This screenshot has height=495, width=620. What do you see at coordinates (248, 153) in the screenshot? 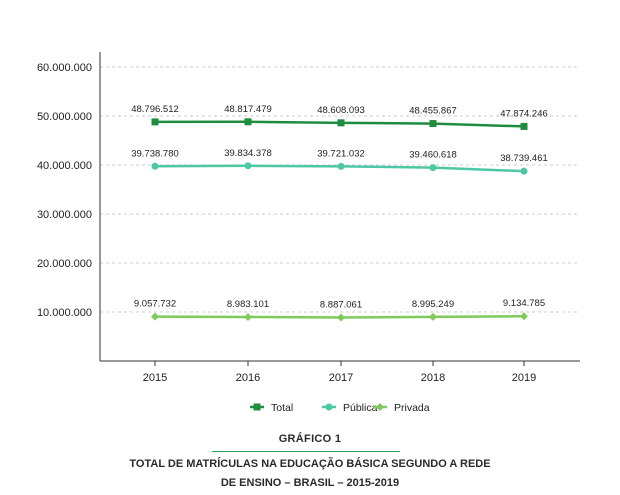
I see `data-label: 39.834.378` at bounding box center [248, 153].